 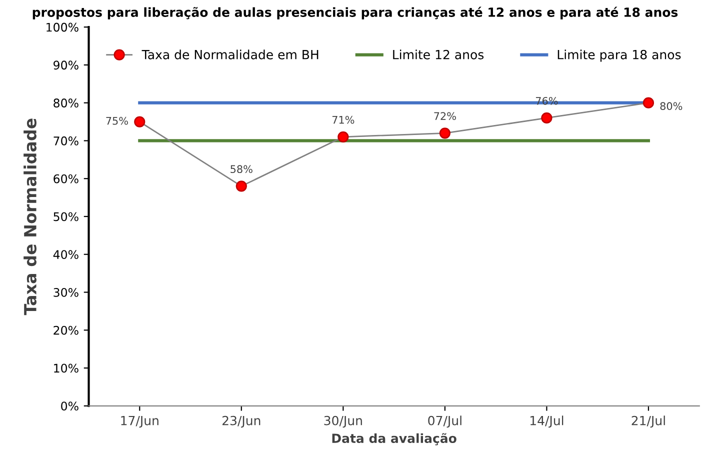 I want to click on y-tick-label: 50%, so click(x=66, y=217).